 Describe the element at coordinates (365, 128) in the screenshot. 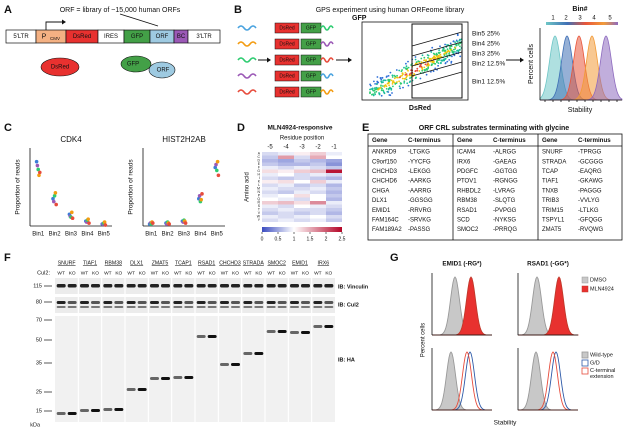

I see `panel-label: E` at that location.